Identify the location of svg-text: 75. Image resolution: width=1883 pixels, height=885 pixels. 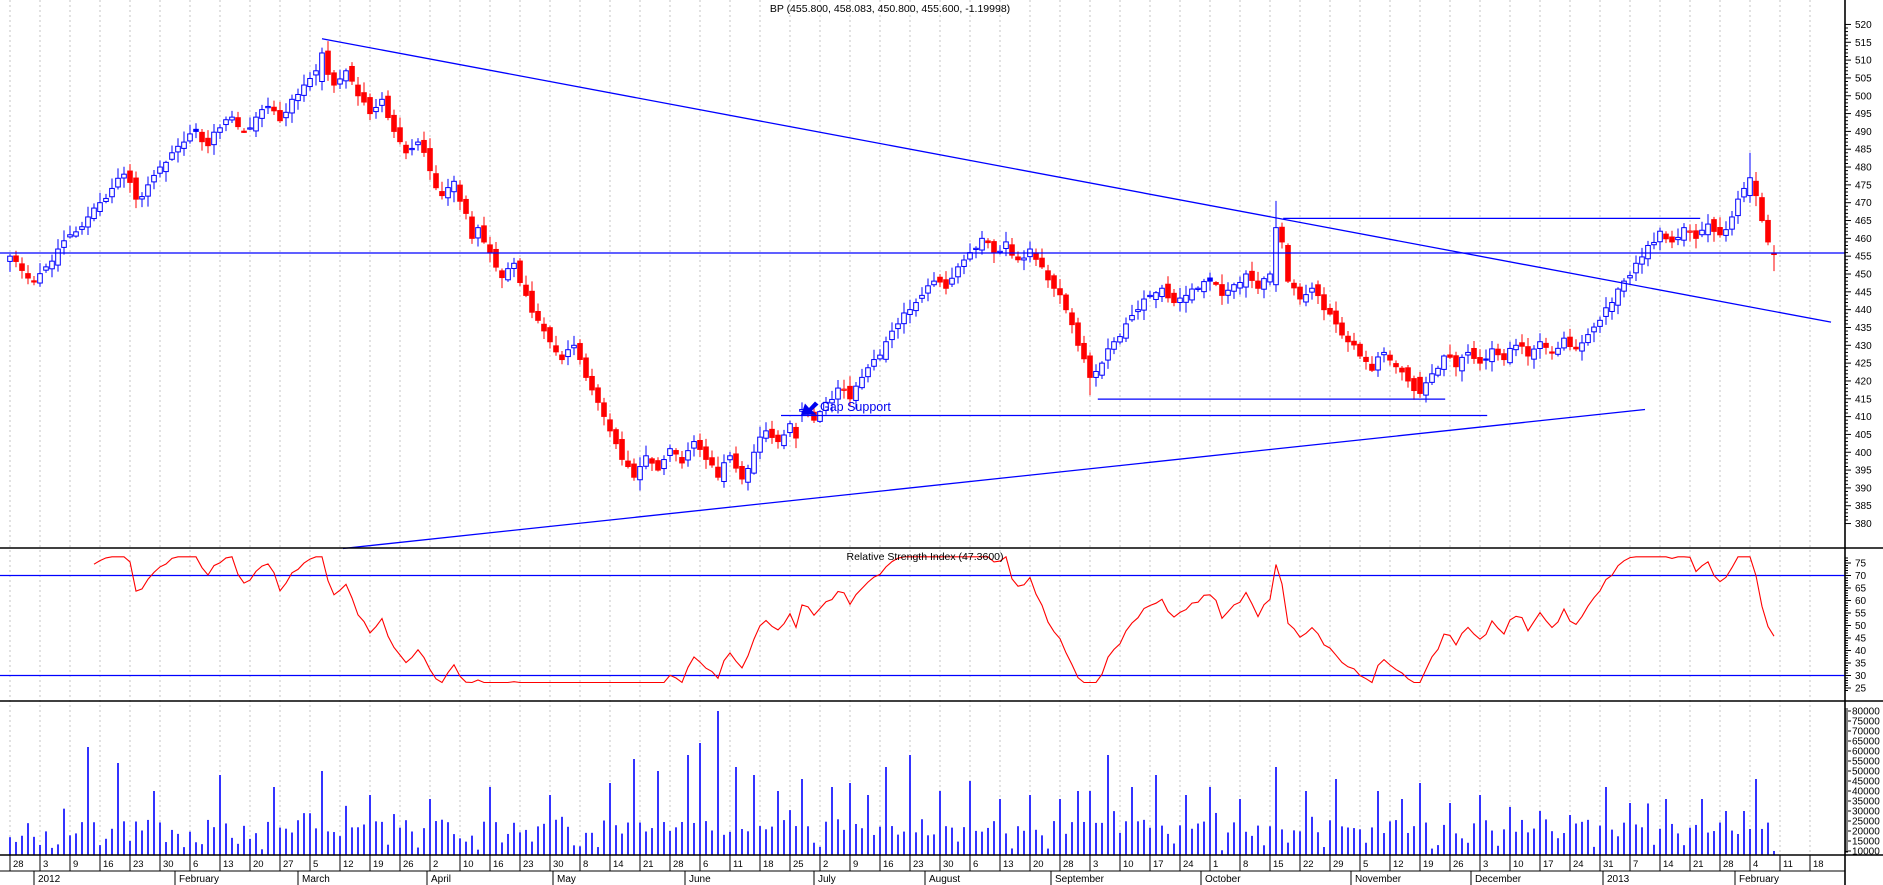
(1861, 564).